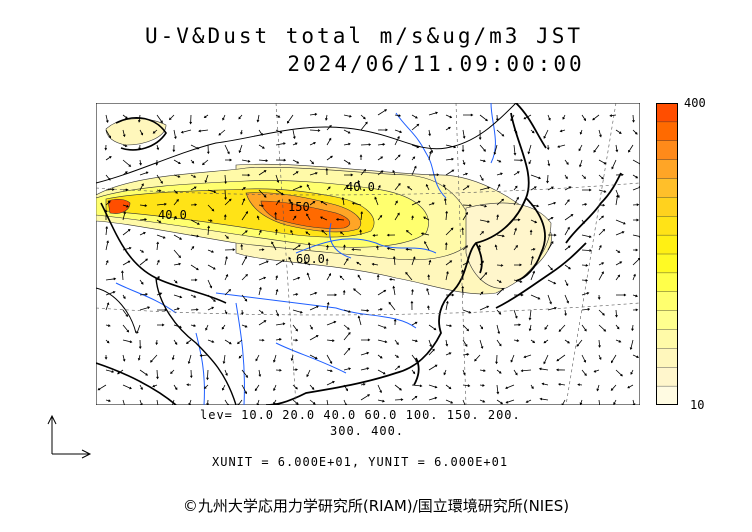 The width and height of the screenshot is (752, 532). Describe the element at coordinates (697, 405) in the screenshot. I see `colorbar-min-label: 10` at that location.